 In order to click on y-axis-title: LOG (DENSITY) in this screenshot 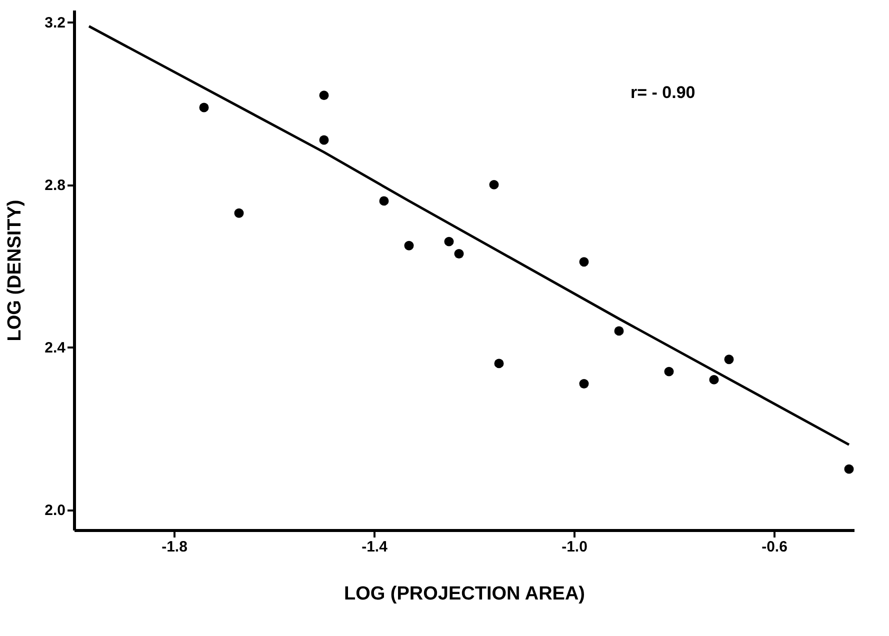, I will do `click(15, 271)`.